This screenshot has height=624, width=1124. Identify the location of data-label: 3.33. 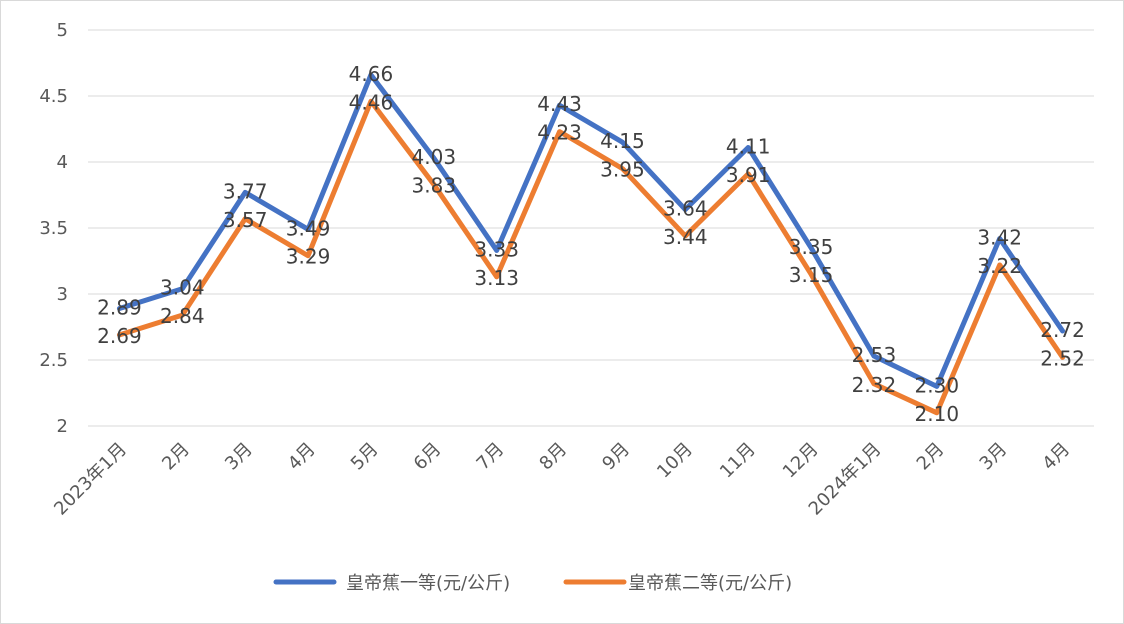
(496, 249).